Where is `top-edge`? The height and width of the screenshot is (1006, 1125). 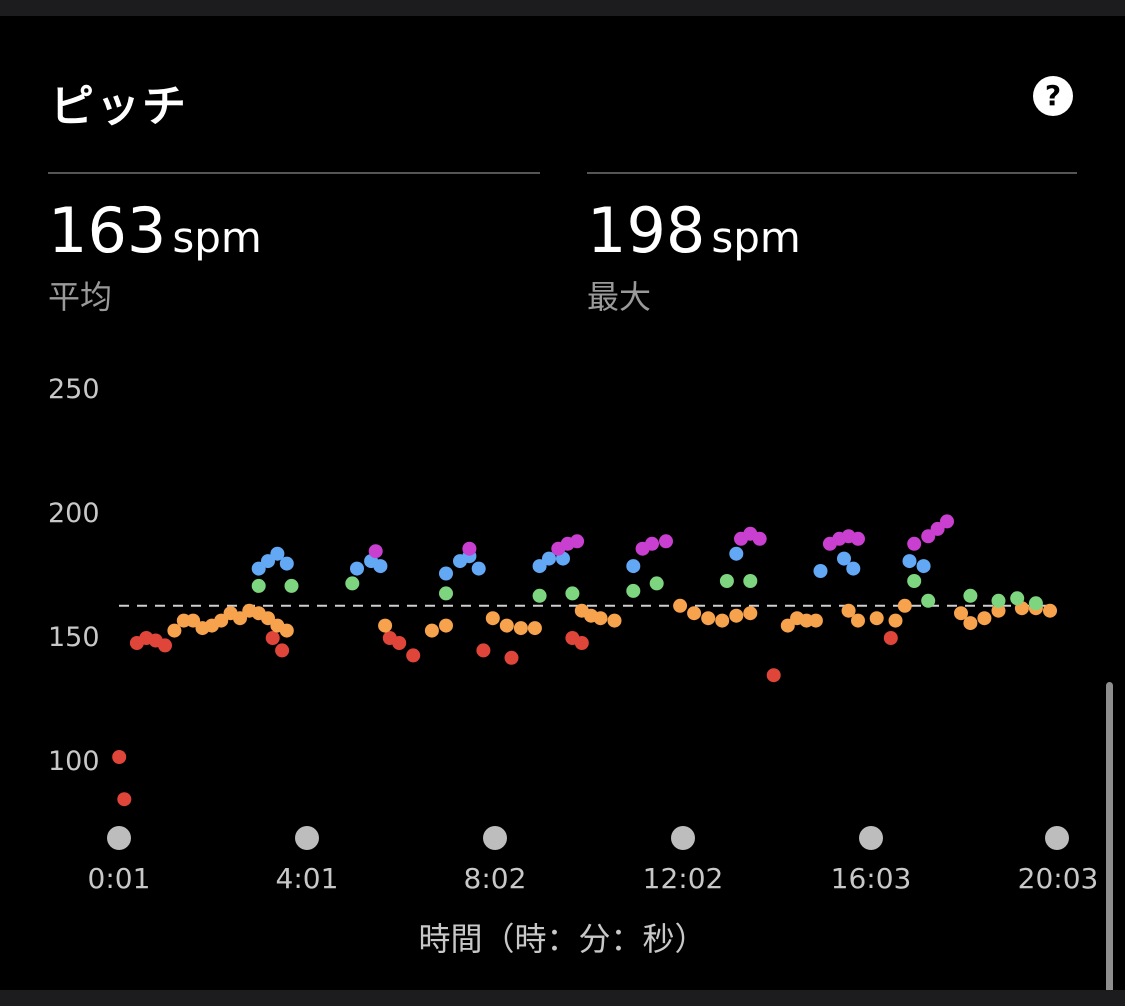
top-edge is located at coordinates (562, 8).